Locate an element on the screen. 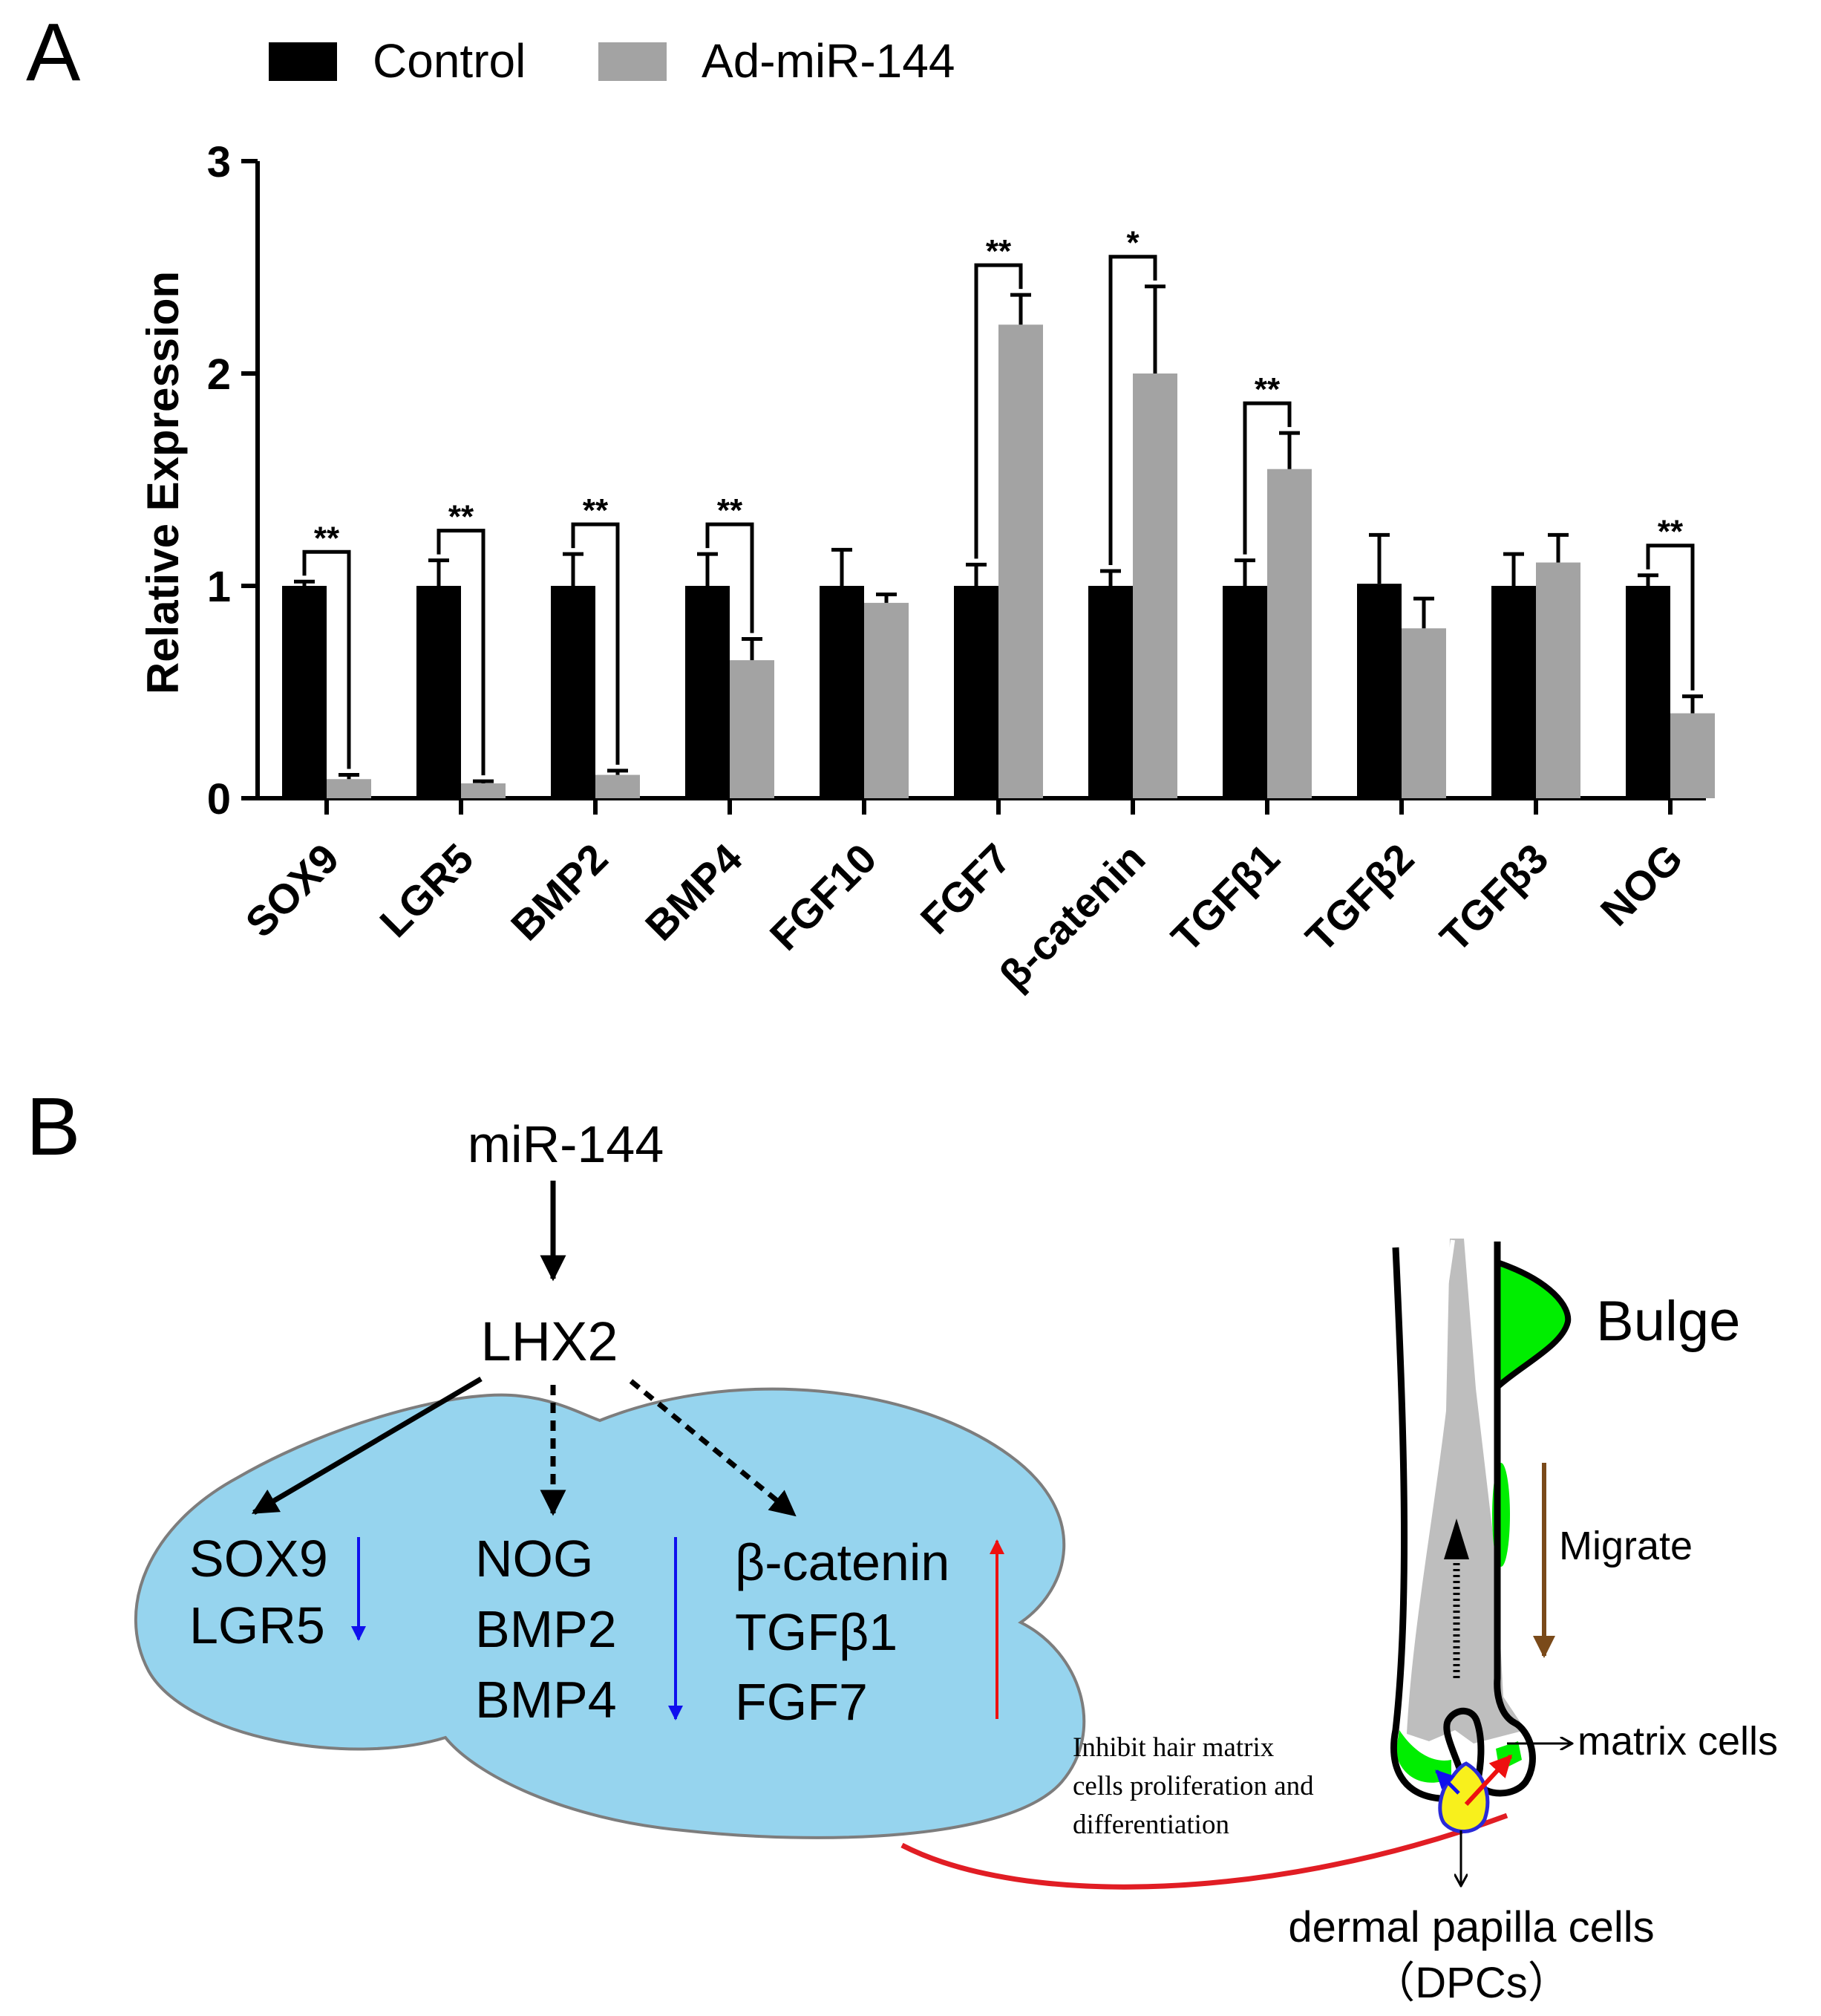 Image resolution: width=1821 pixels, height=2016 pixels. lhx2-to-sox9-arrow is located at coordinates (367, 1446).